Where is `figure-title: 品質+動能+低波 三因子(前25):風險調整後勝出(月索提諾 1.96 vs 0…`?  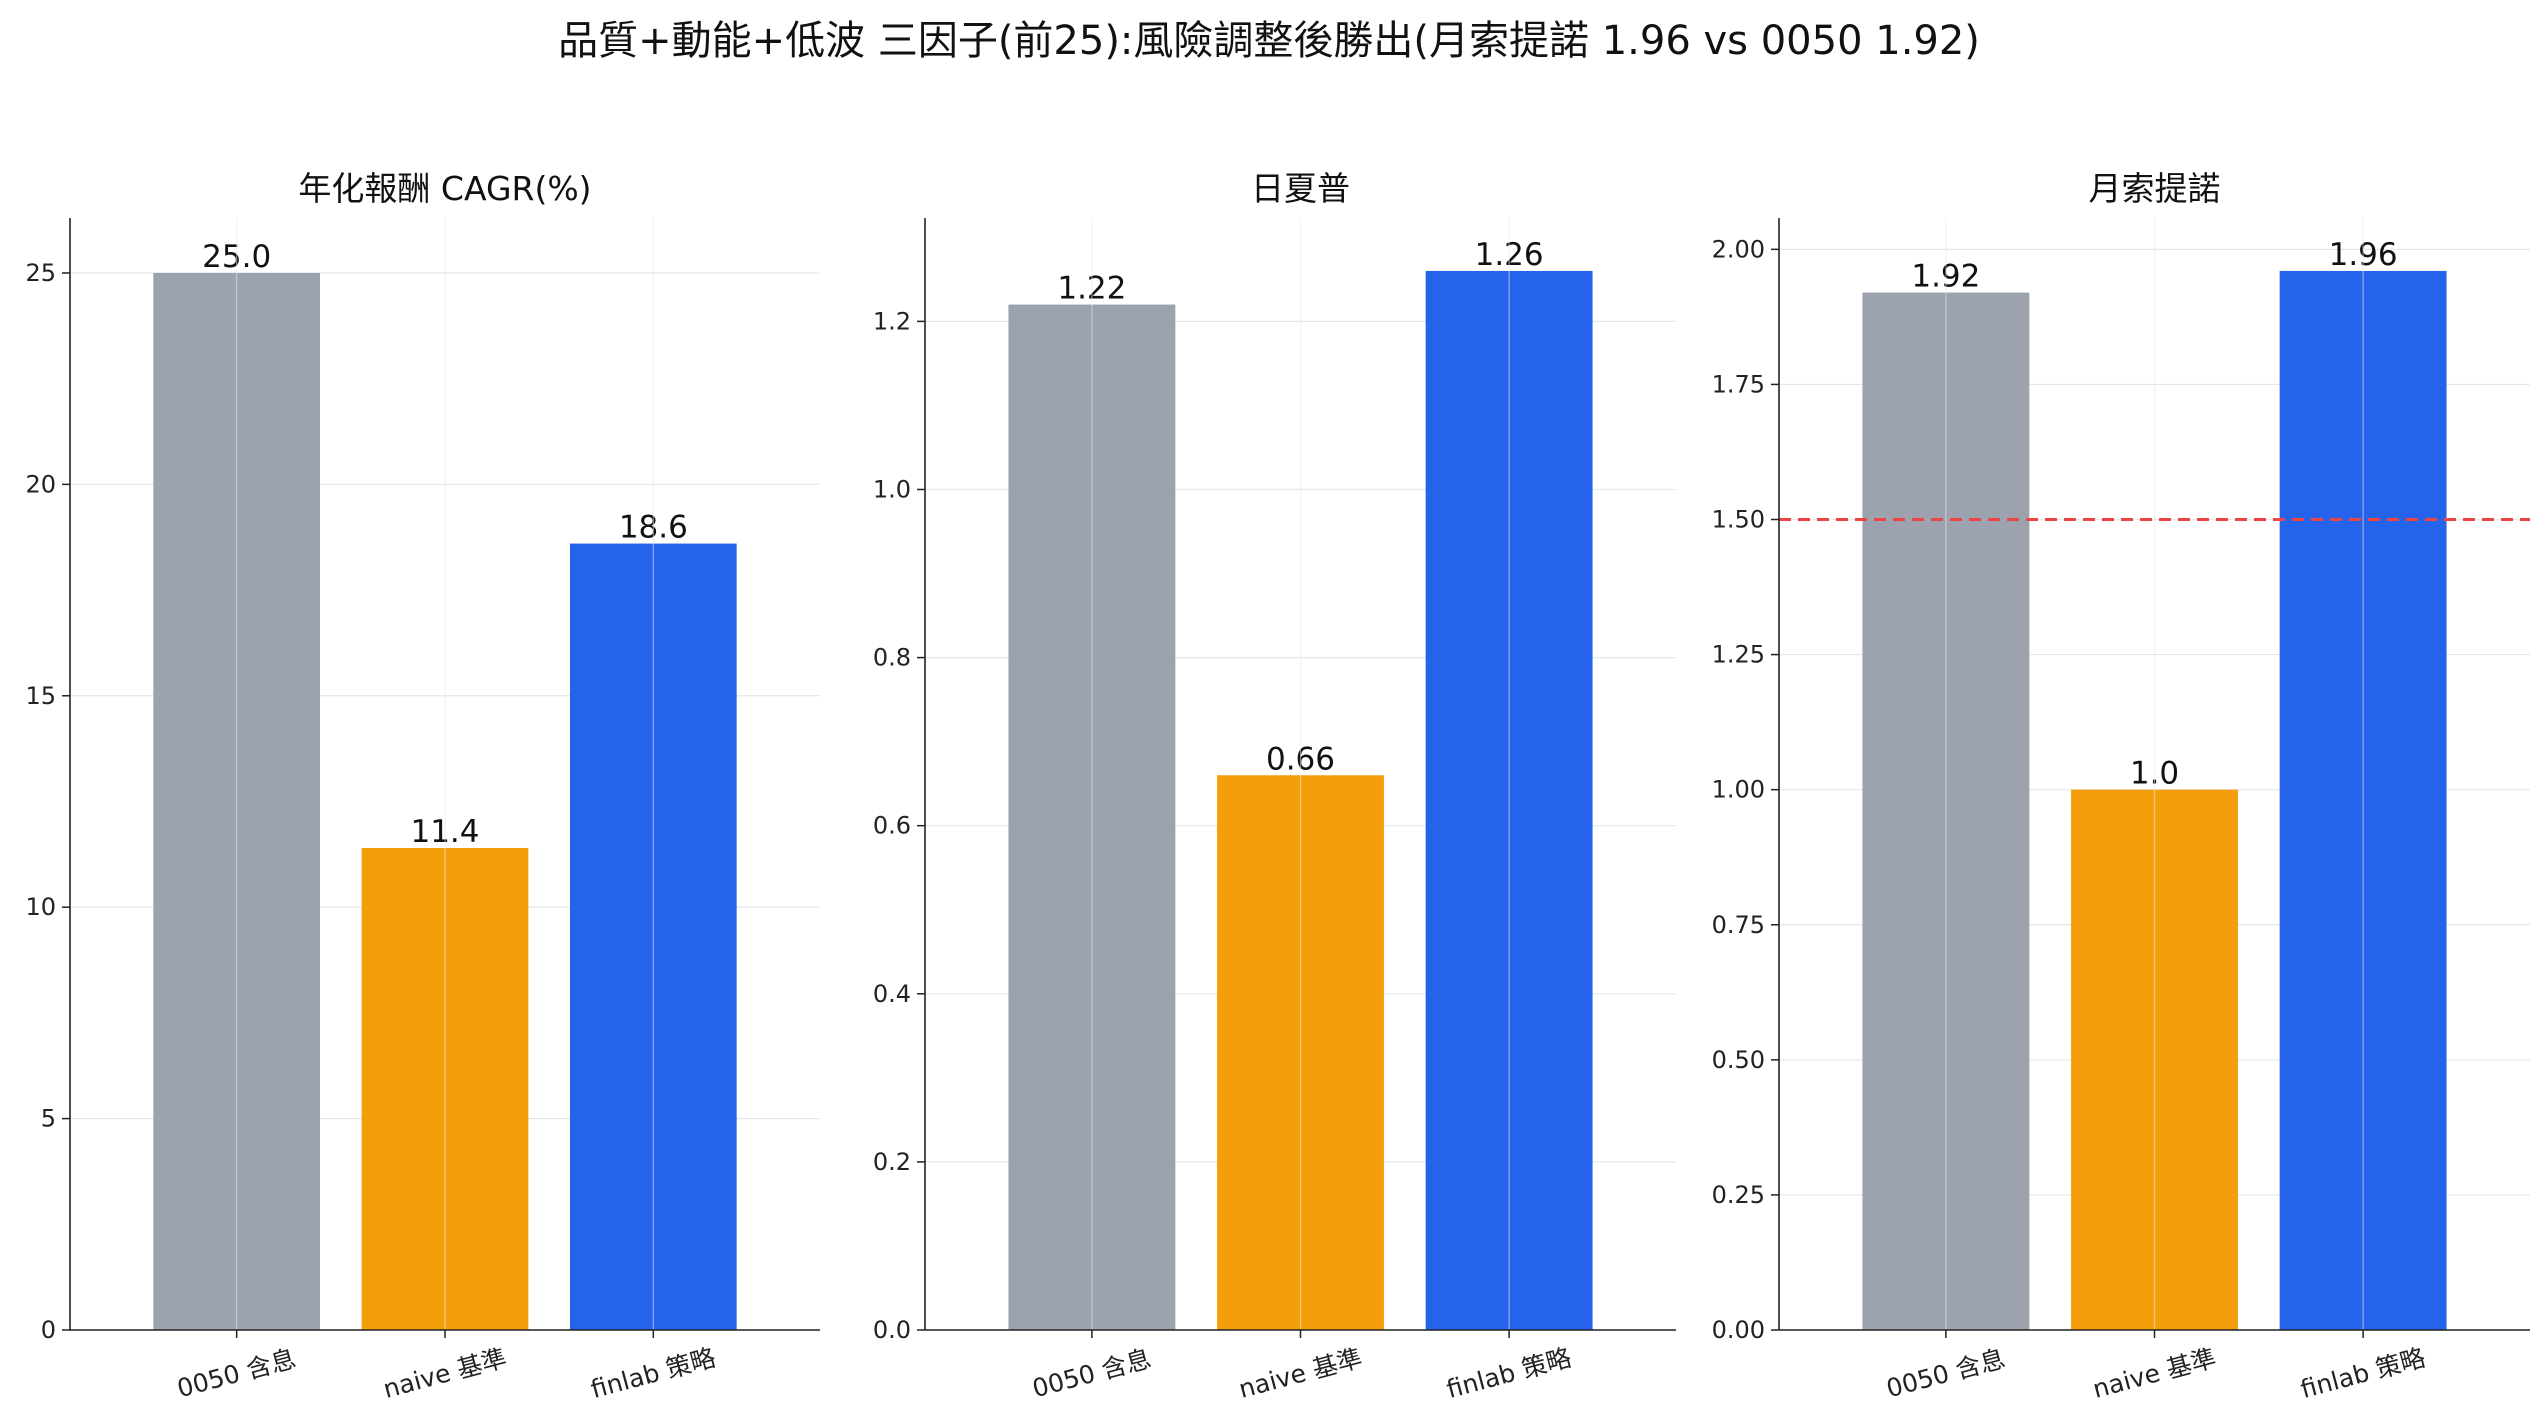
figure-title: 品質+動能+低波 三因子(前25):風險調整後勝出(月索提諾 1.96 vs 0… is located at coordinates (1269, 41).